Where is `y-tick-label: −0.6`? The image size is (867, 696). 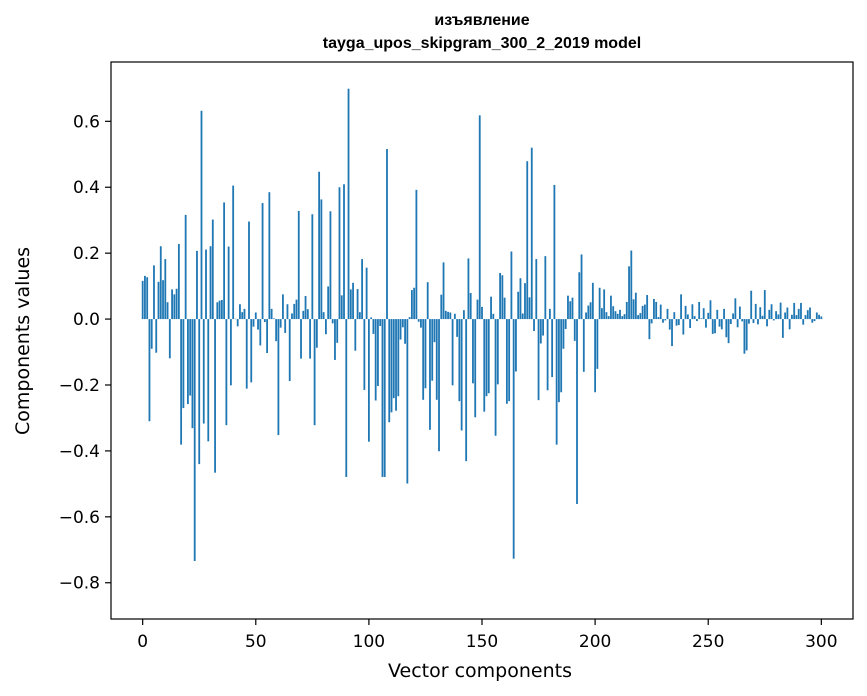 y-tick-label: −0.6 is located at coordinates (79, 518).